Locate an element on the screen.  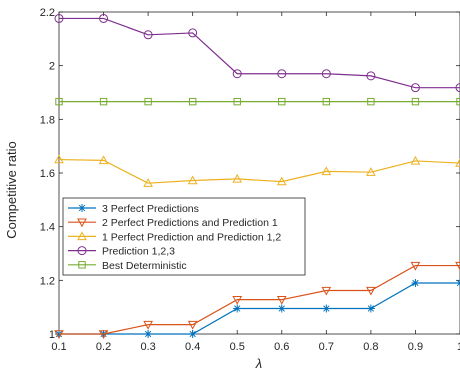
y-tick-label: 1.2 is located at coordinates (47, 281).